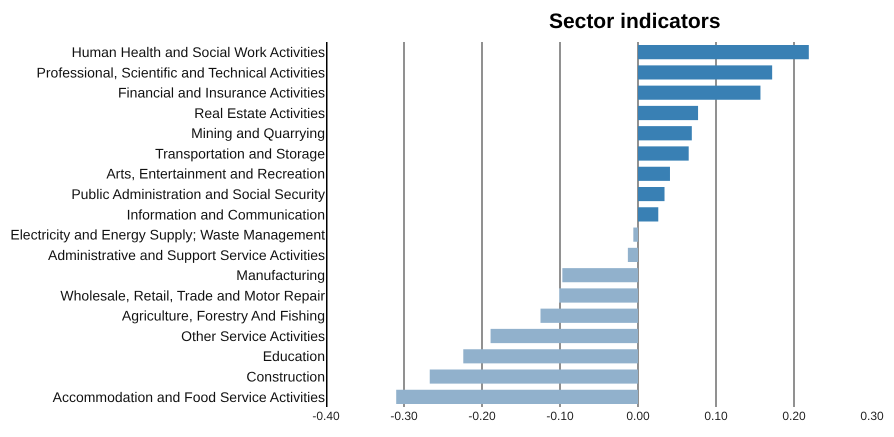 Image resolution: width=894 pixels, height=437 pixels. I want to click on y-tick-label: Administrative and Support Service Activities, so click(186, 254).